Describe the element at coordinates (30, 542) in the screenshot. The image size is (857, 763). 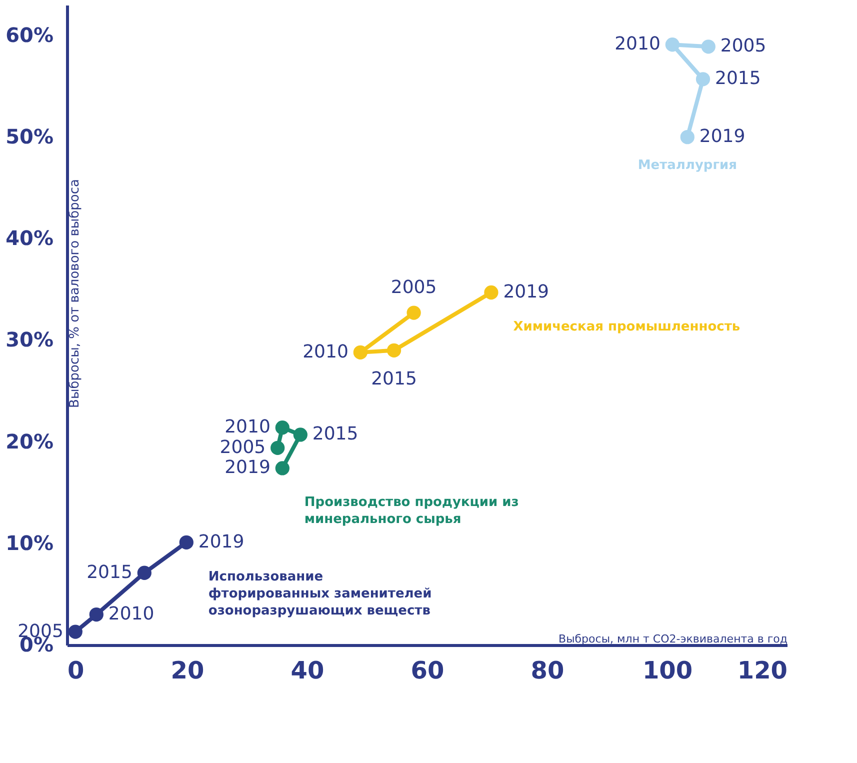
I see `y-tick-label: 10%` at that location.